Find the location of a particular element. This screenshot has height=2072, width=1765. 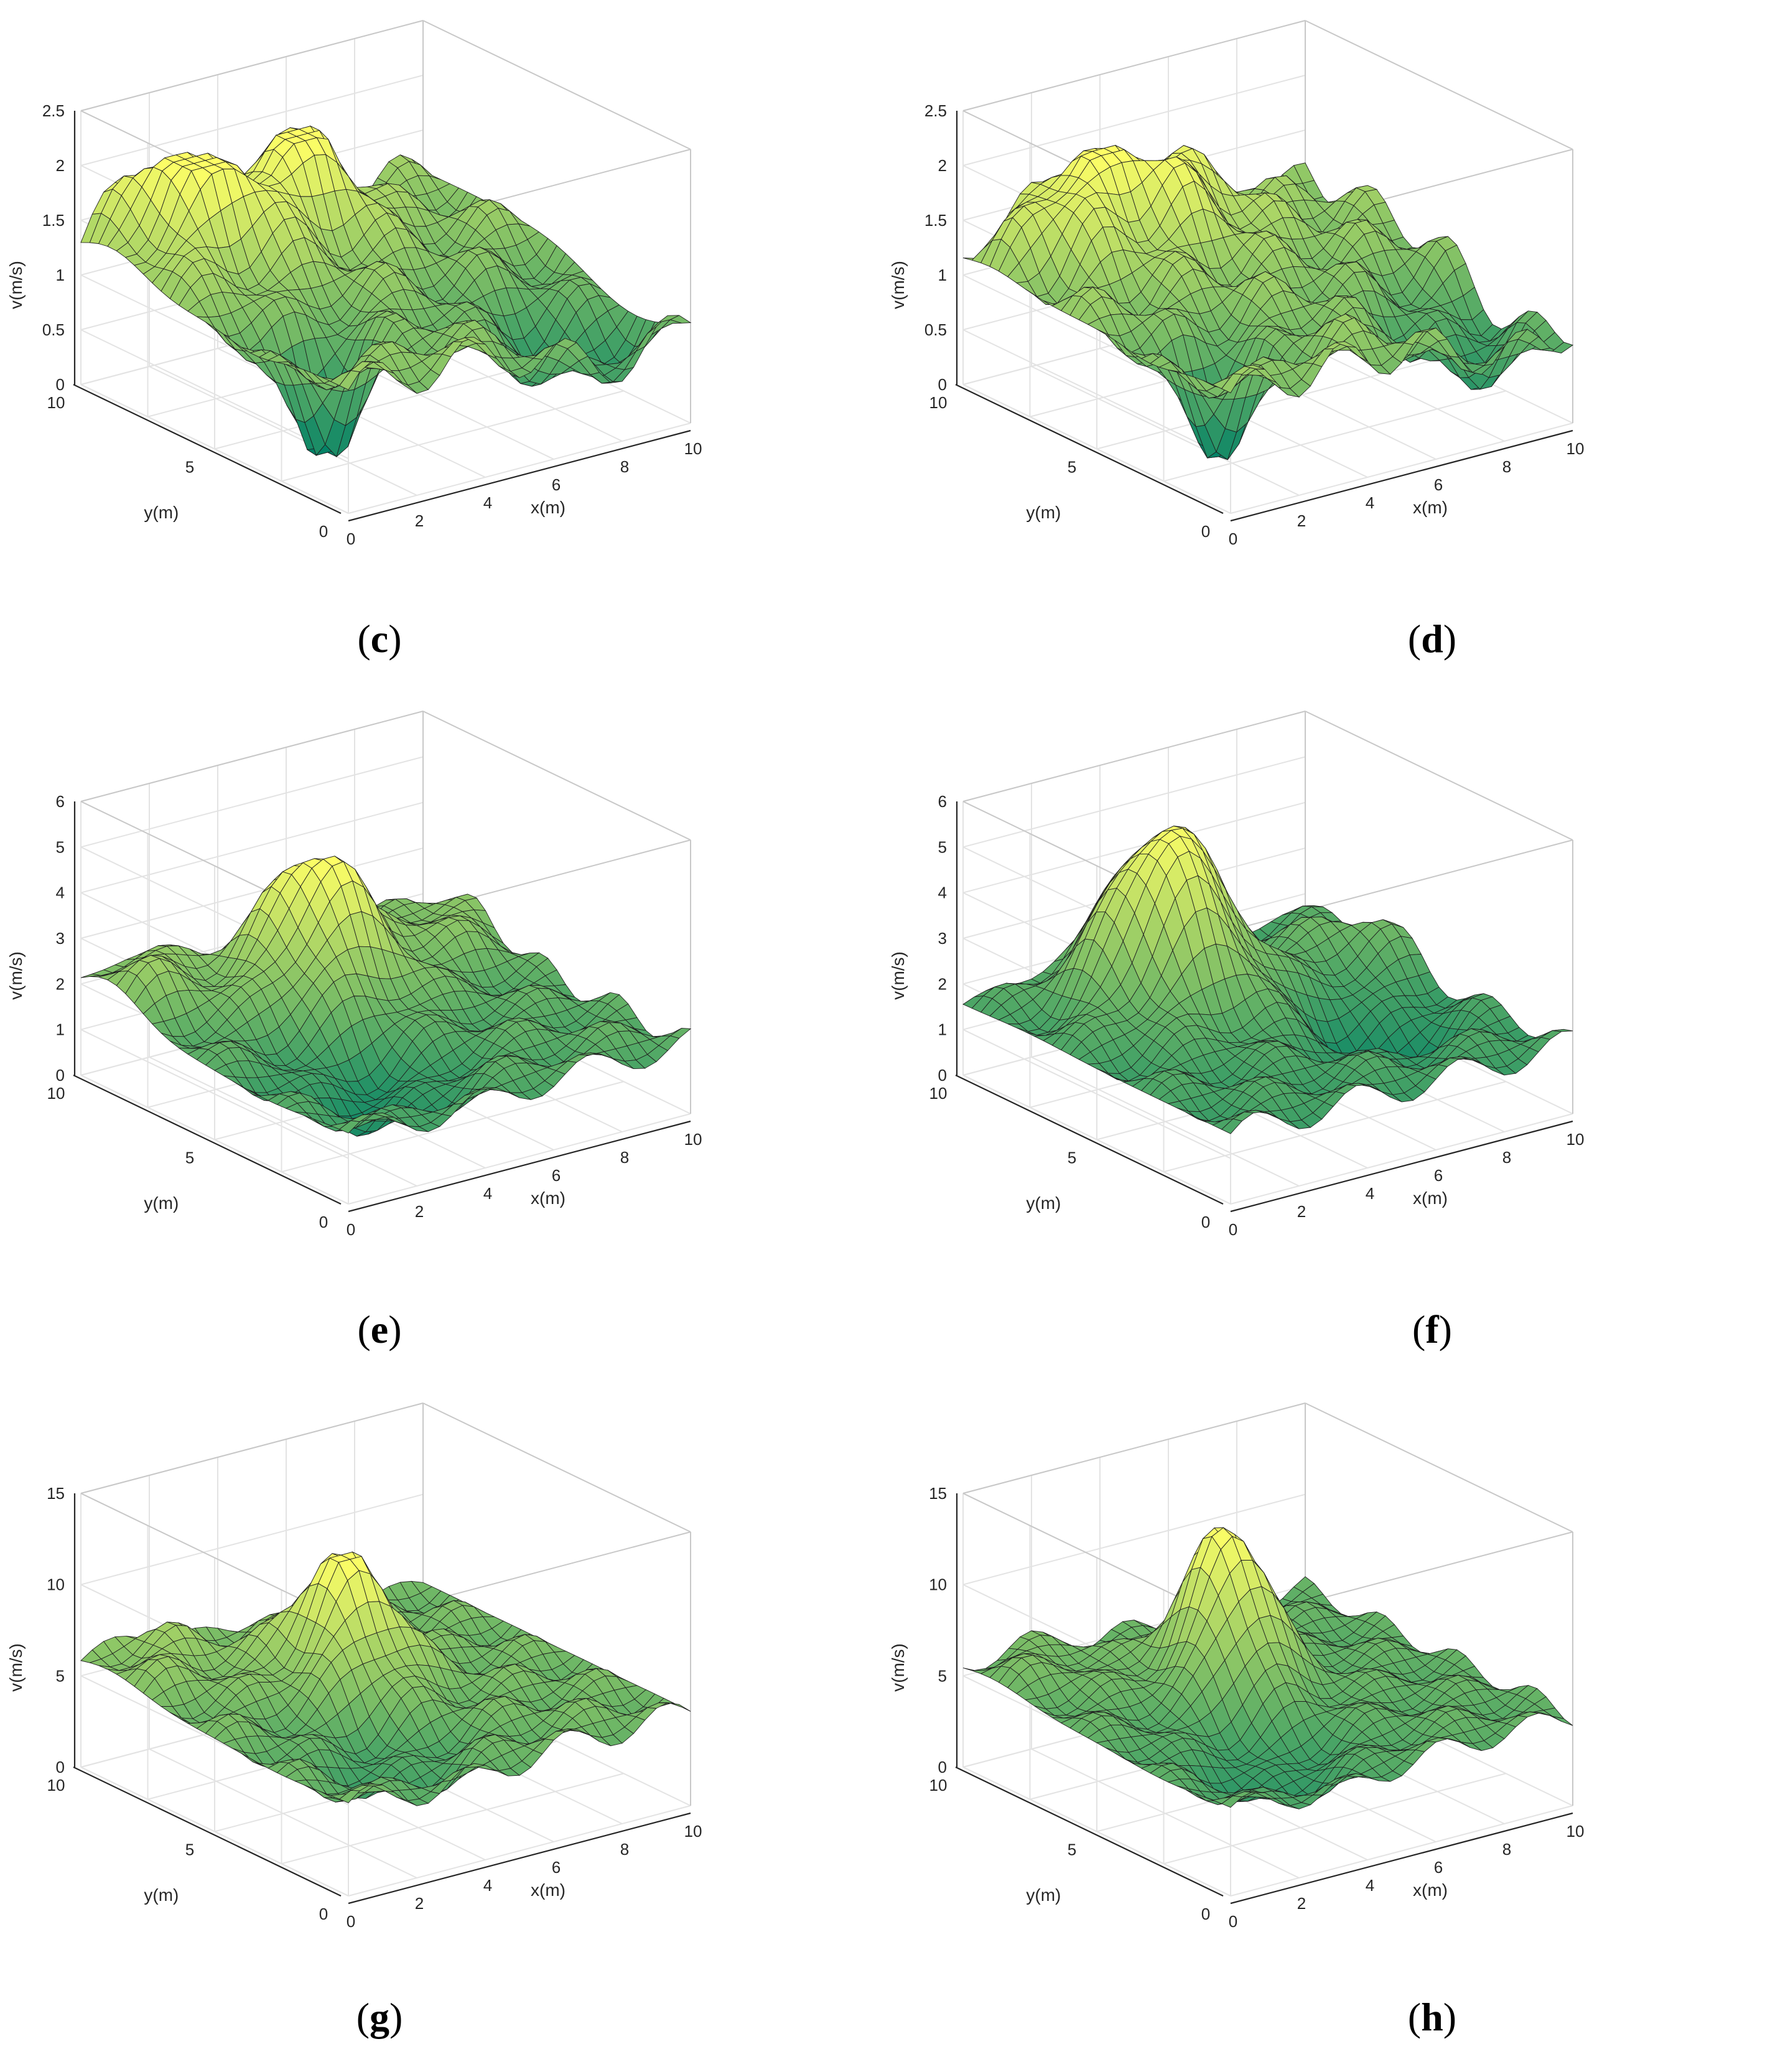

chart-panel-f: 0 2 4 6 8 10 0 5 10 0 1 2 3 4 5 6 x(m) y(m) v(m/s) is located at coordinates (1323, 989).